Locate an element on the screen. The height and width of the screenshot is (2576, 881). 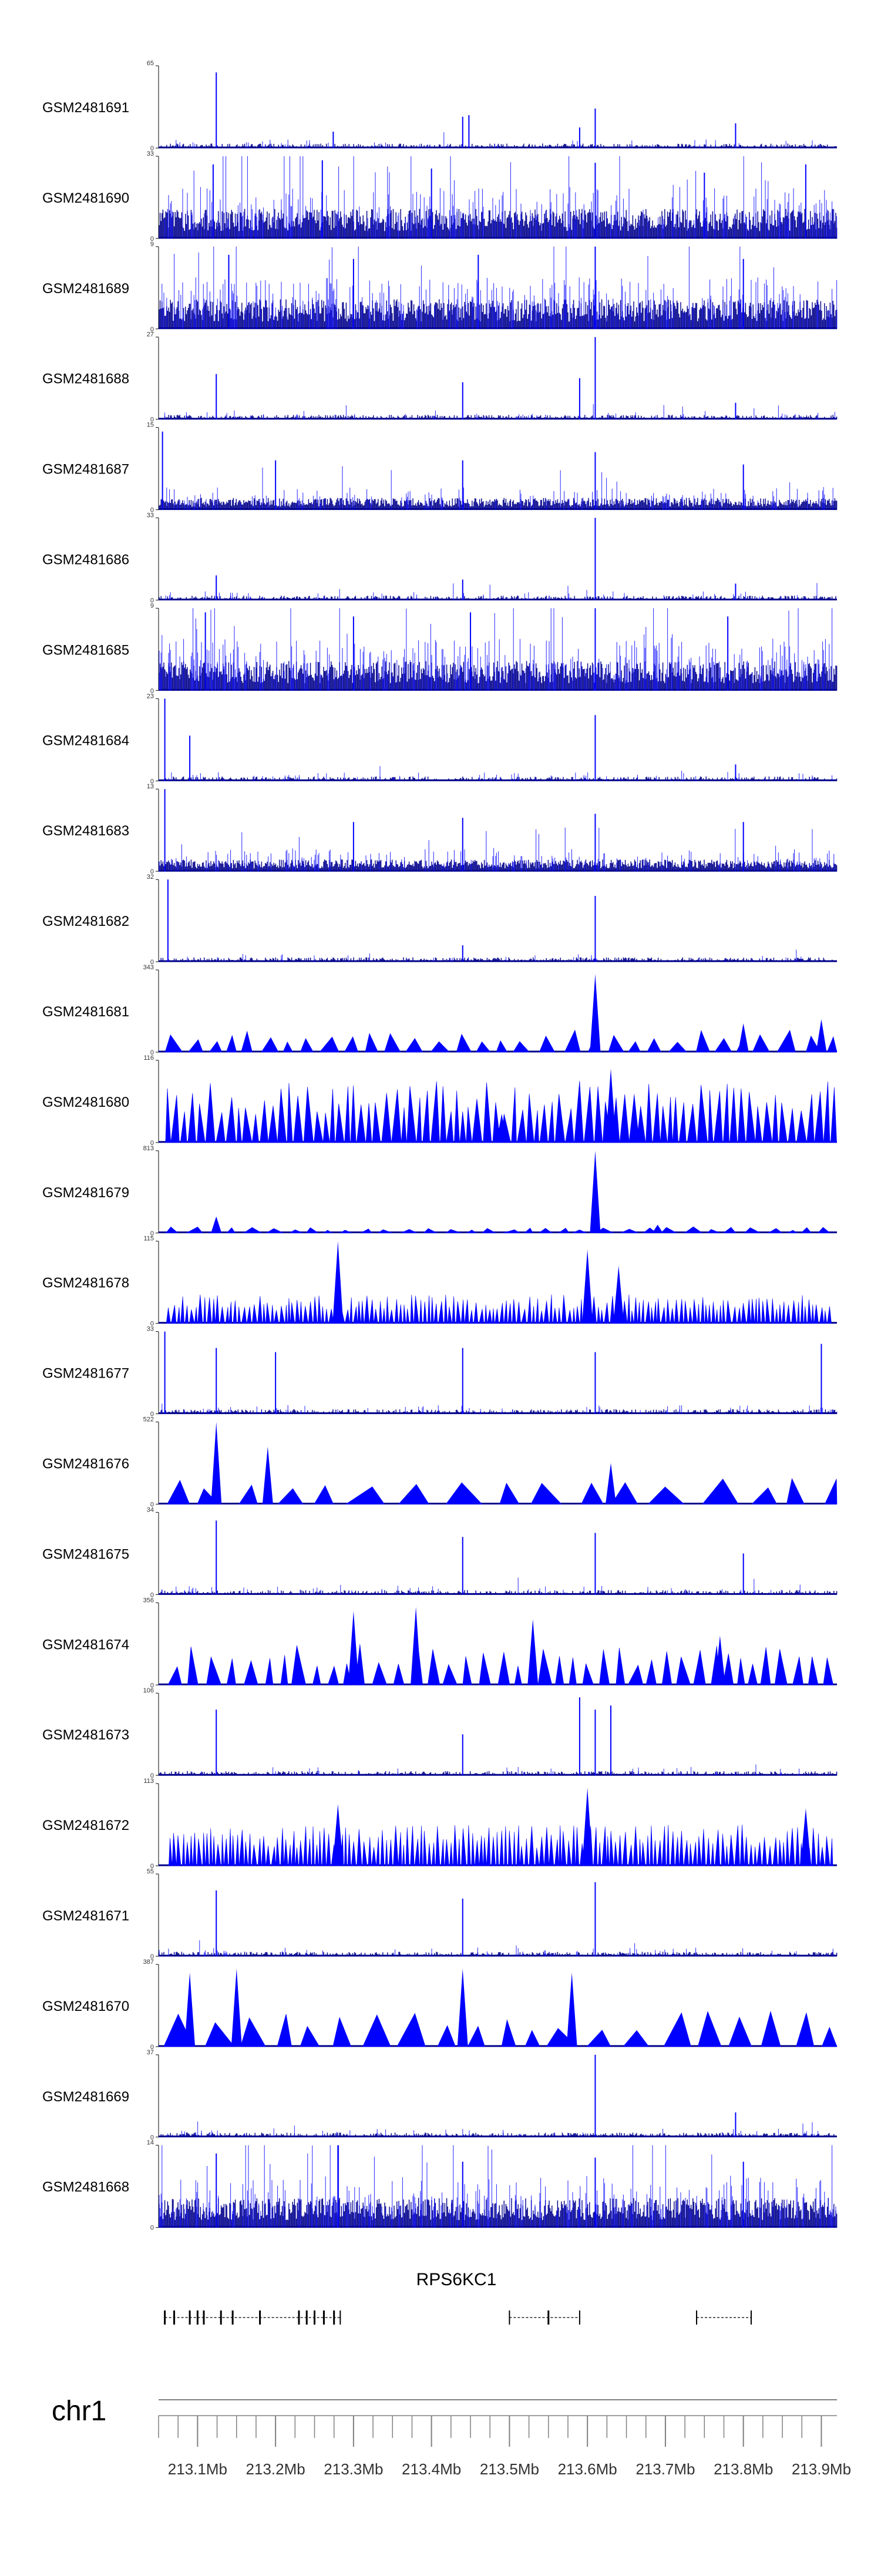
y-max-label: 13 is located at coordinates (150, 786).